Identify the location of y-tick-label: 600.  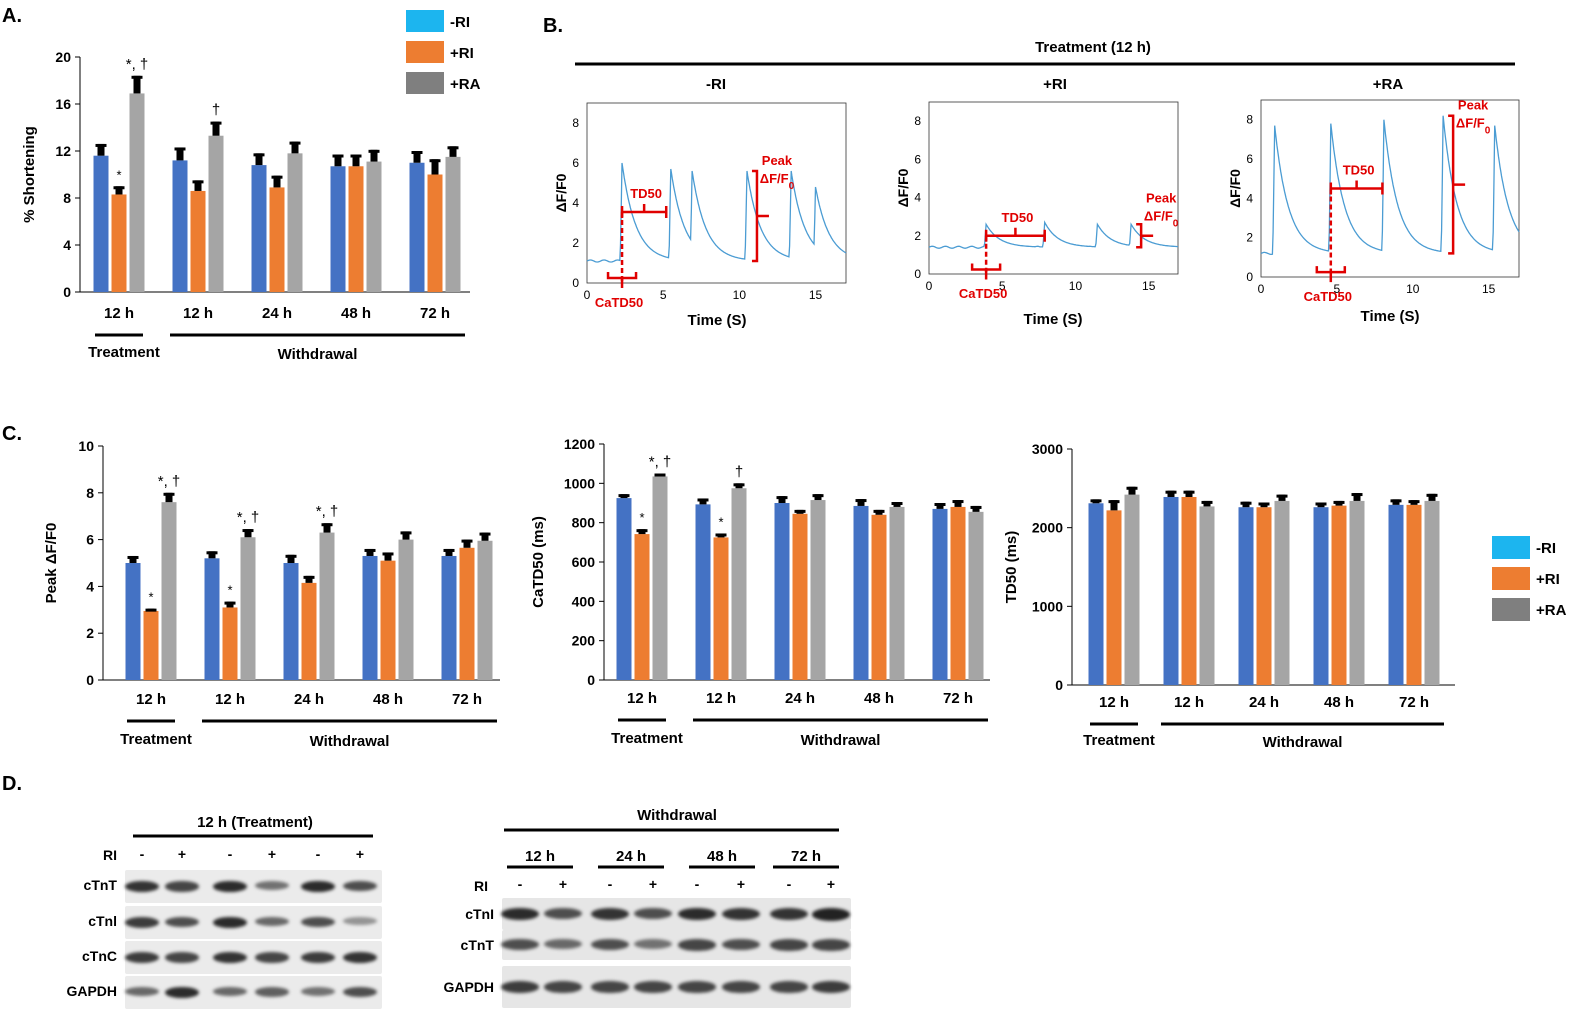
(584, 562).